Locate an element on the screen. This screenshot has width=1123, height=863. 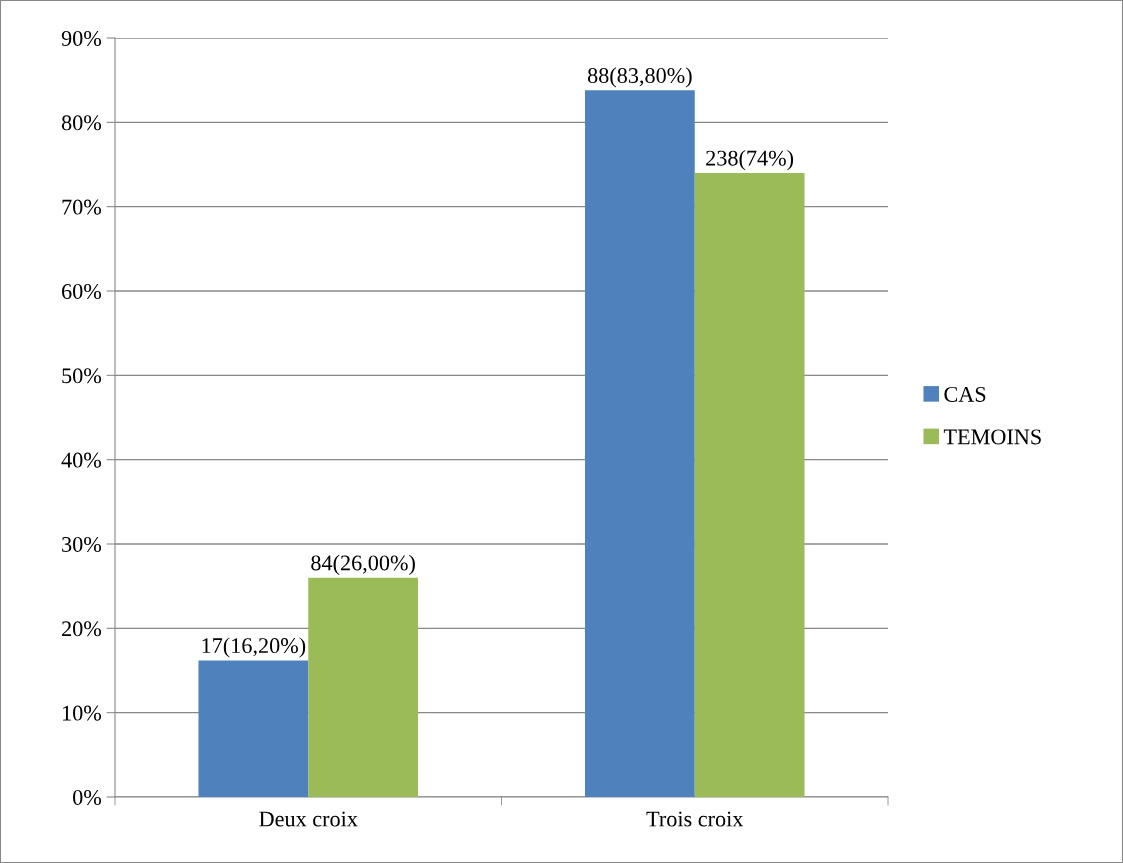
y-tick-label: 30% is located at coordinates (82, 544).